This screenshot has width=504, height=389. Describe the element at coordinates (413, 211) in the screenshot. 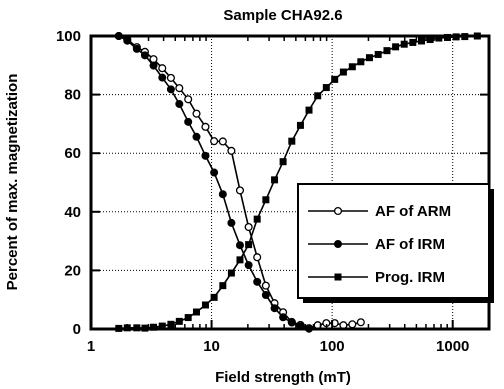

I see `legend-label: AF of ARM` at that location.